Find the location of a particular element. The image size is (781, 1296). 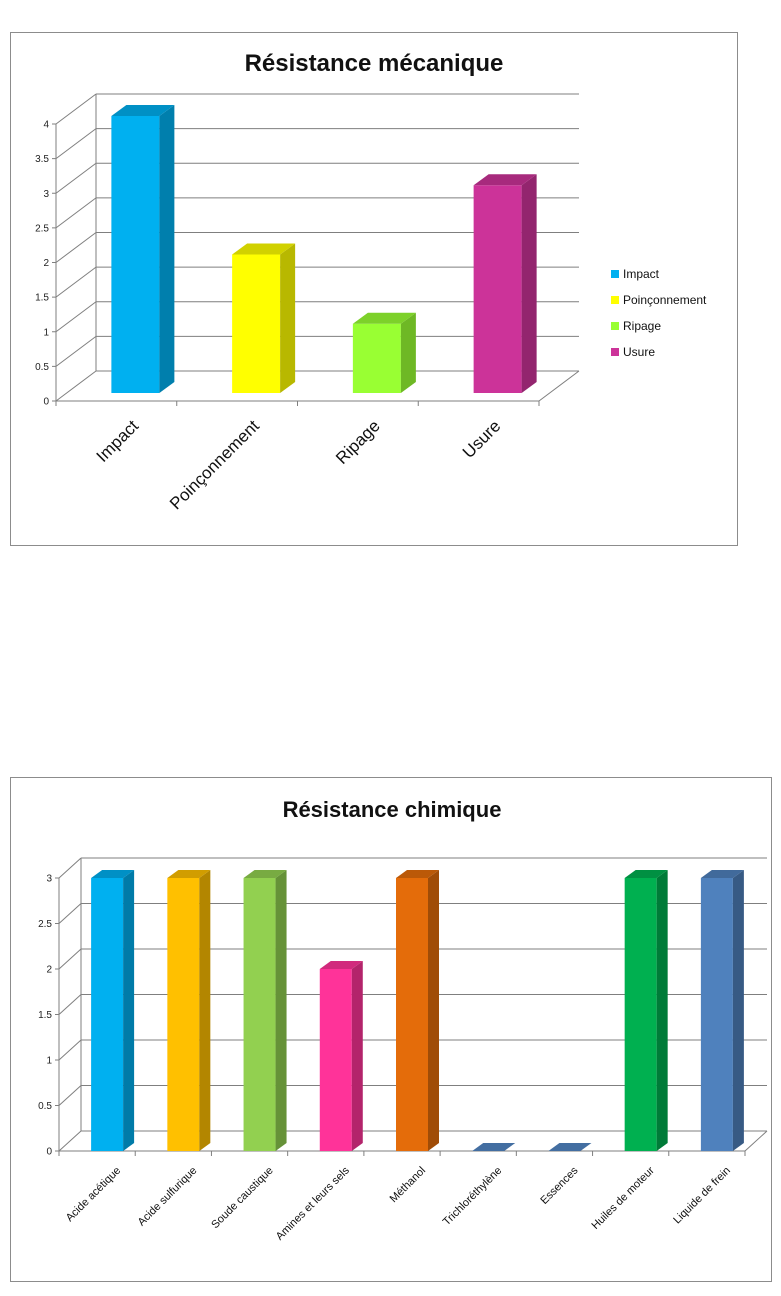

chart0-ytick-label-7: 3.5 is located at coordinates (42, 159).